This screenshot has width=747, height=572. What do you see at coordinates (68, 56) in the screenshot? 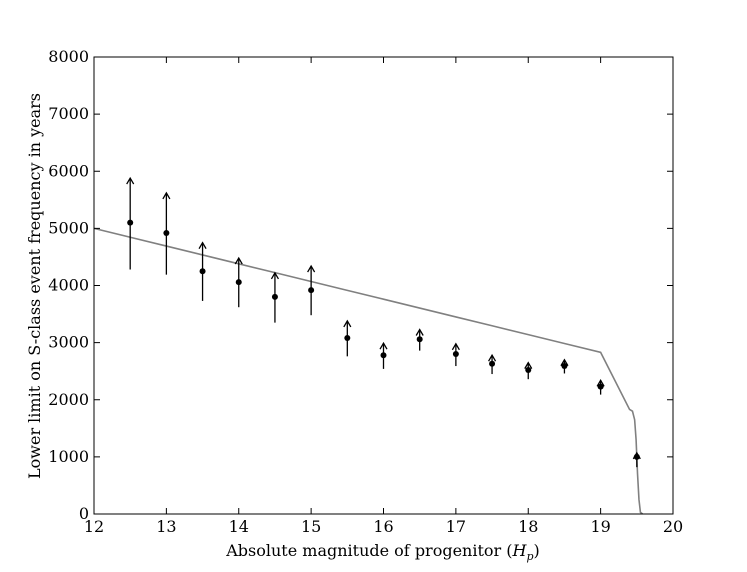
I see `y-tick-label-8000: 8000` at bounding box center [68, 56].